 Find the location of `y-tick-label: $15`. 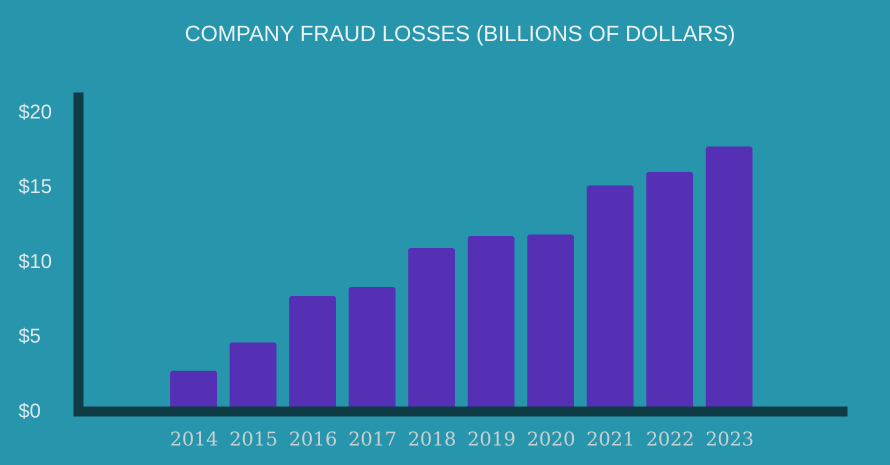

y-tick-label: $15 is located at coordinates (35, 187).